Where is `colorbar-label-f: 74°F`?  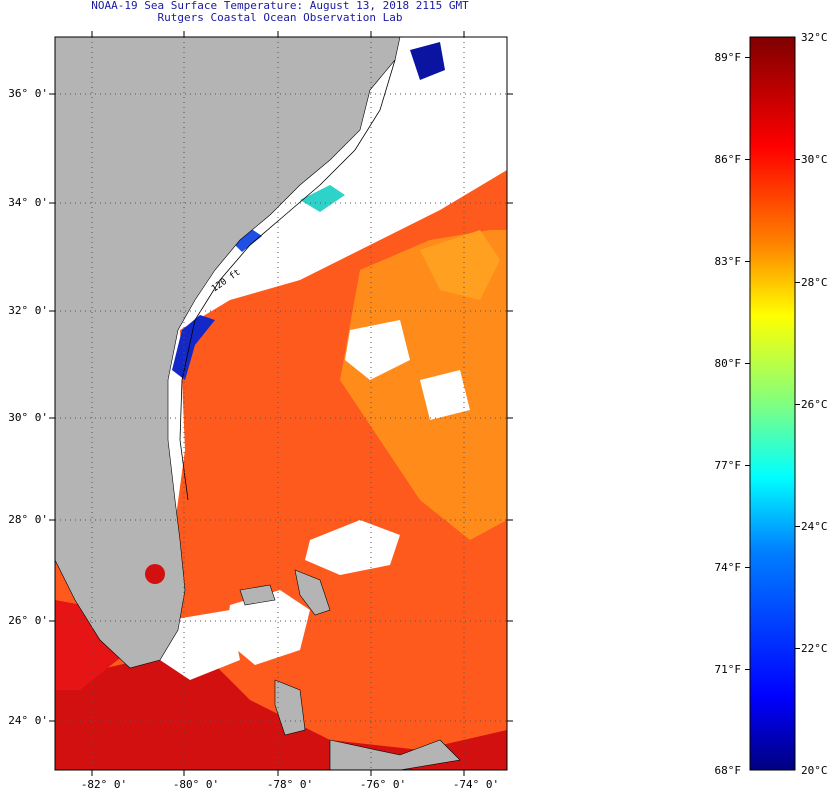
colorbar-label-f: 74°F is located at coordinates (728, 567).